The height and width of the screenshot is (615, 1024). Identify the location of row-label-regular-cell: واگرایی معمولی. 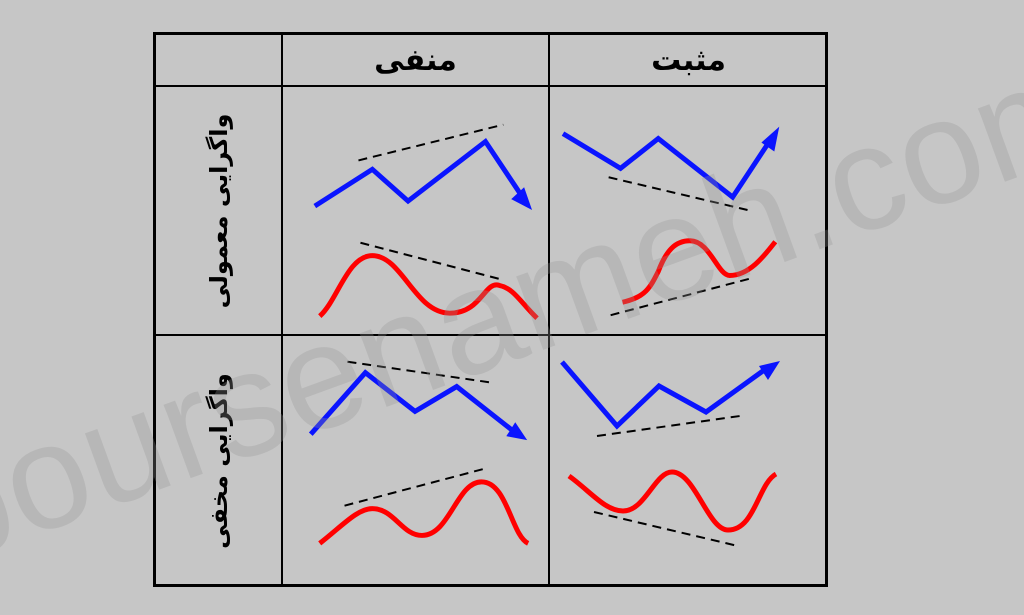
(219, 211).